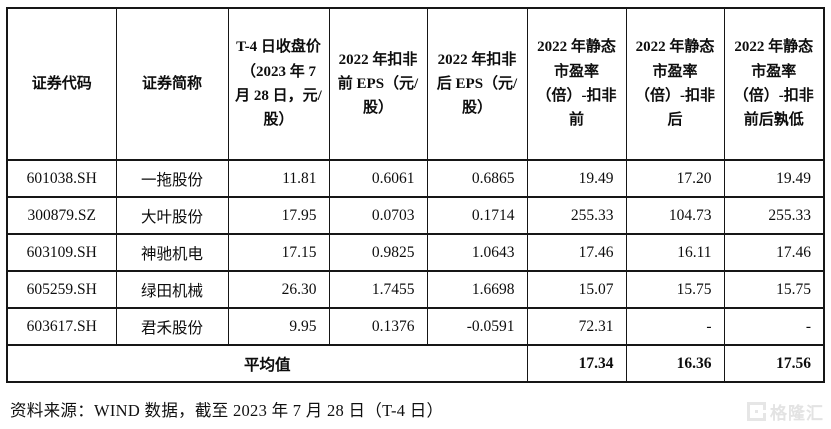  What do you see at coordinates (172, 84) in the screenshot?
I see `header-security-name: 证券简称` at bounding box center [172, 84].